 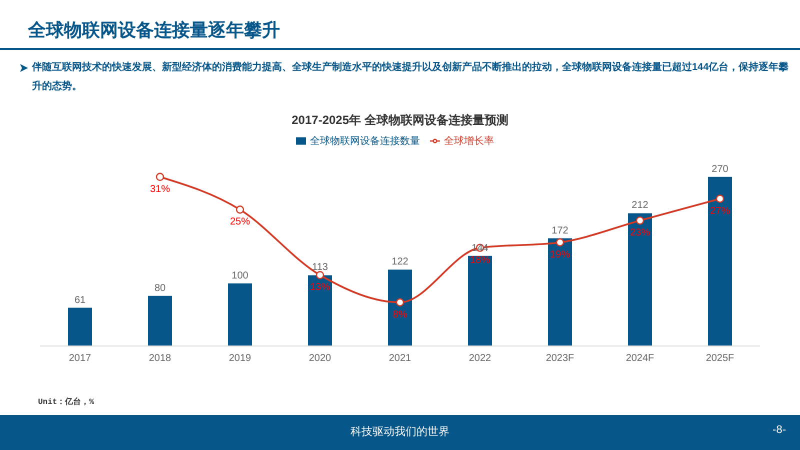 I want to click on text: Unit：亿台，%, so click(x=66, y=401).